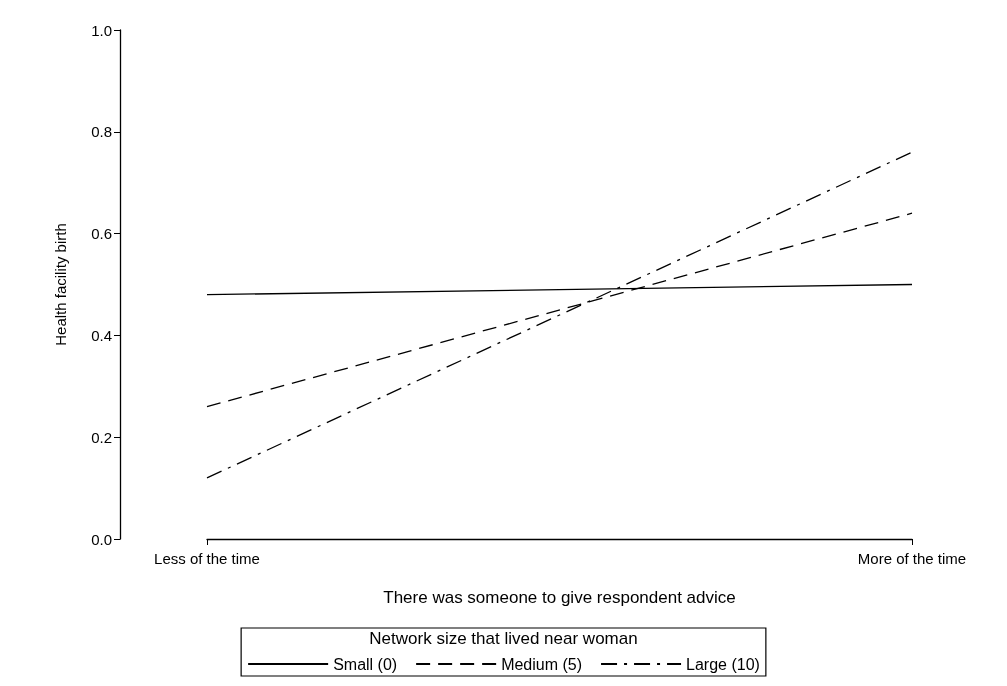 The width and height of the screenshot is (1007, 686). Describe the element at coordinates (101, 539) in the screenshot. I see `y-tick-label: 0.0` at that location.